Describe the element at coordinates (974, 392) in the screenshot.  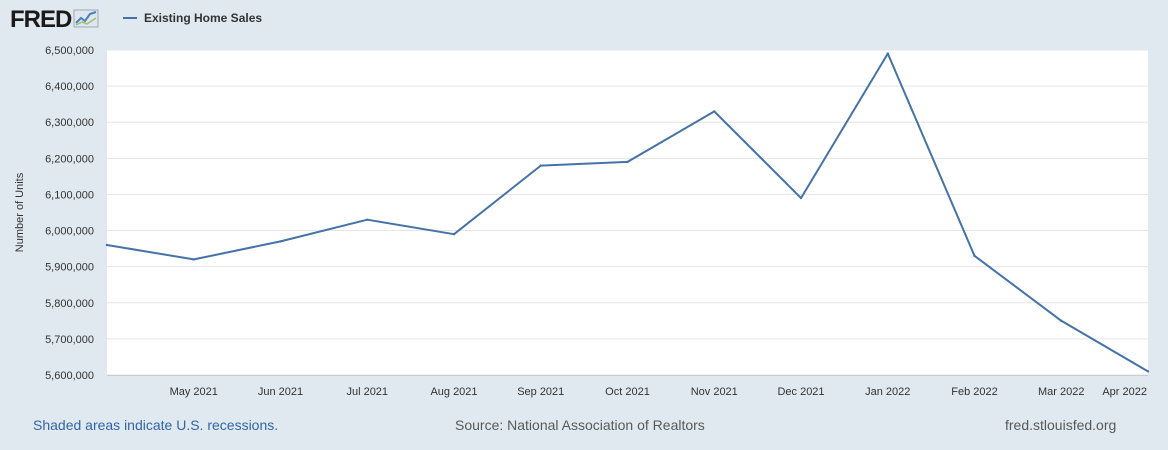
I see `x-tick-label: Feb 2022` at that location.